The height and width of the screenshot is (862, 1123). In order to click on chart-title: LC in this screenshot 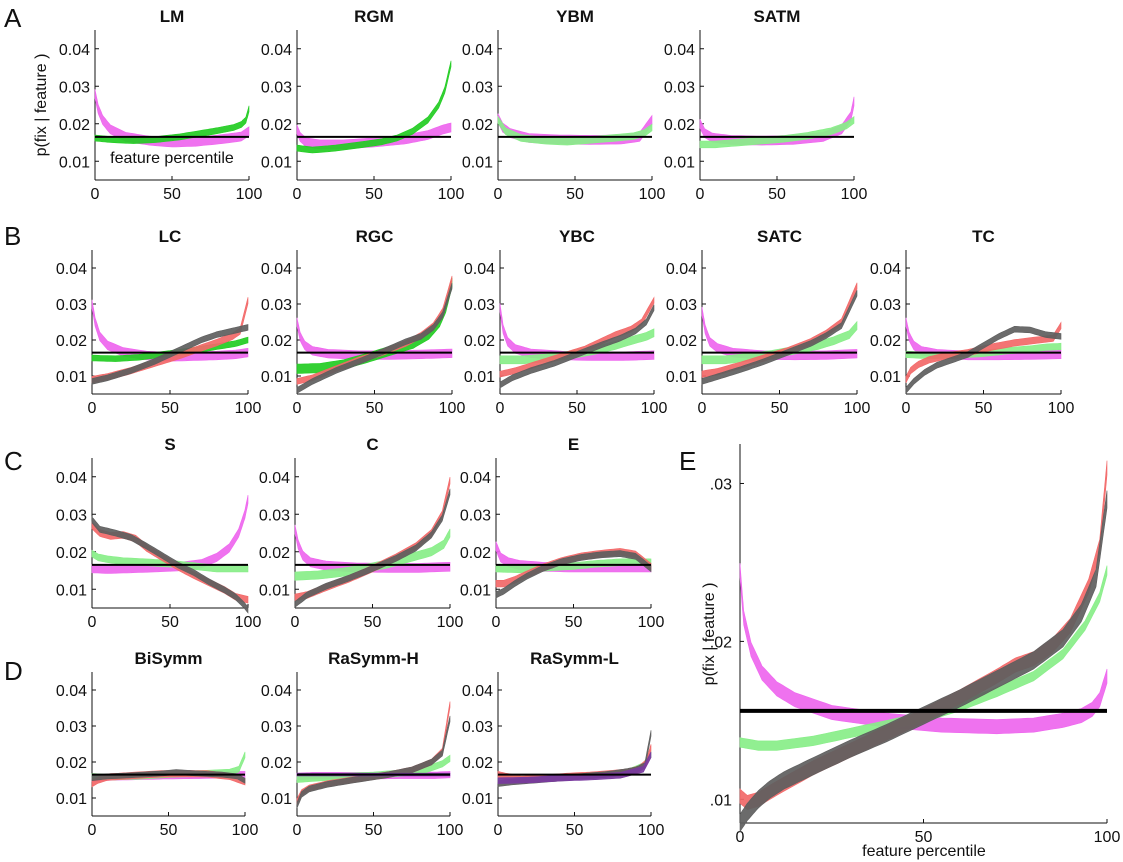, I will do `click(170, 236)`.